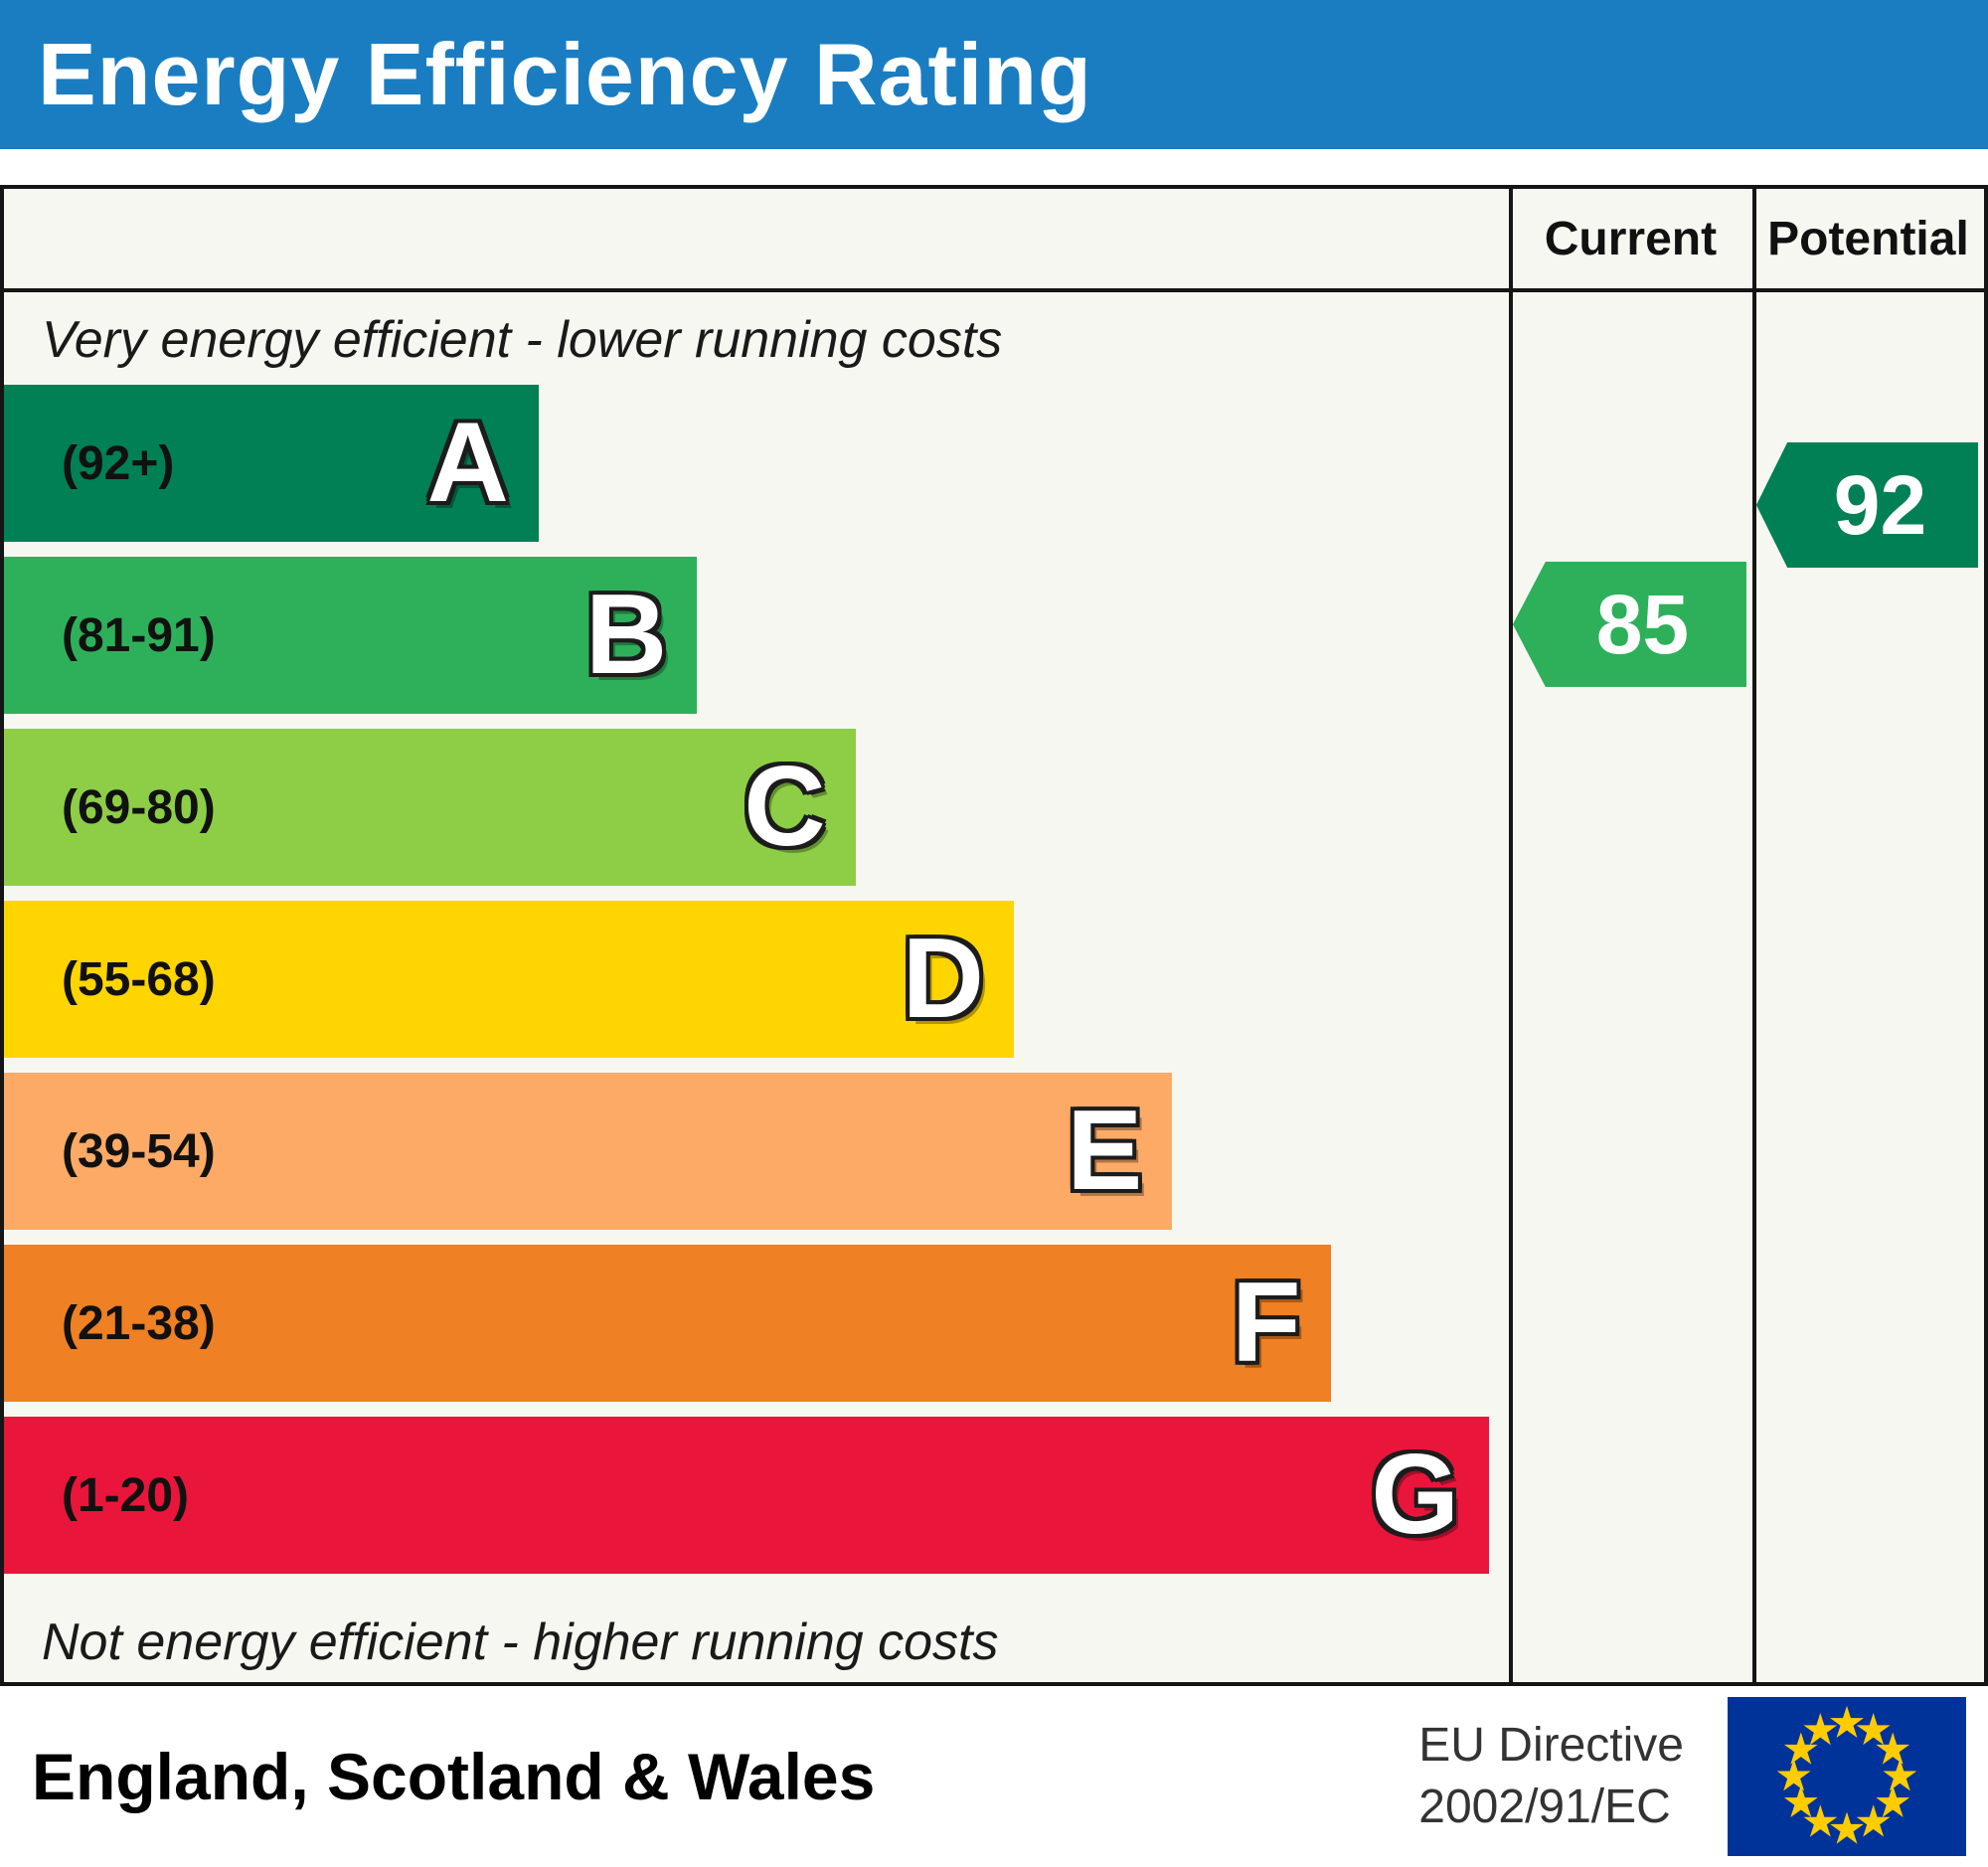  What do you see at coordinates (1105, 1151) in the screenshot?
I see `band-letter-e: E` at bounding box center [1105, 1151].